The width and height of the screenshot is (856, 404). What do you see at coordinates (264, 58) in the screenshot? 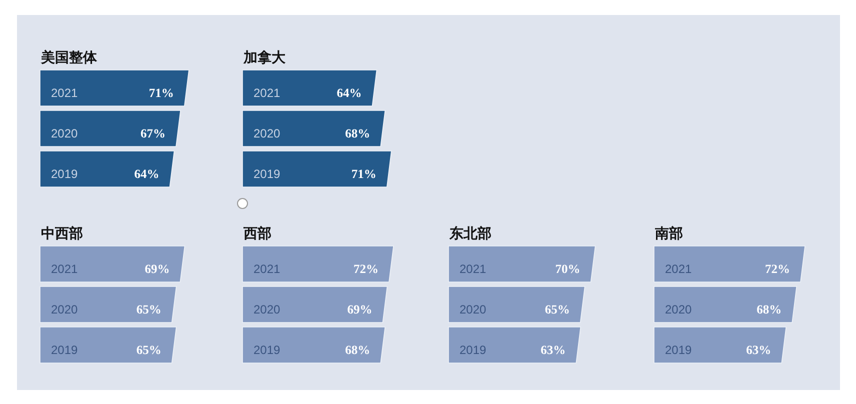
I see `chart-title: 加拿大` at bounding box center [264, 58].